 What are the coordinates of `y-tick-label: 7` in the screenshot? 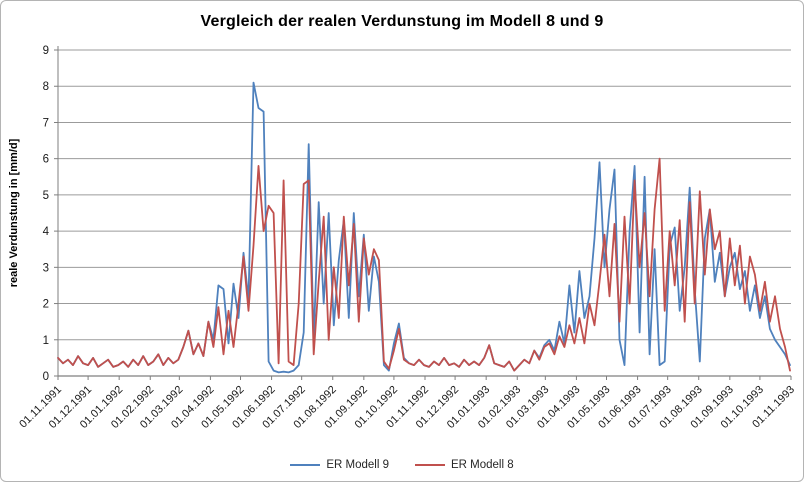 It's located at (46, 123).